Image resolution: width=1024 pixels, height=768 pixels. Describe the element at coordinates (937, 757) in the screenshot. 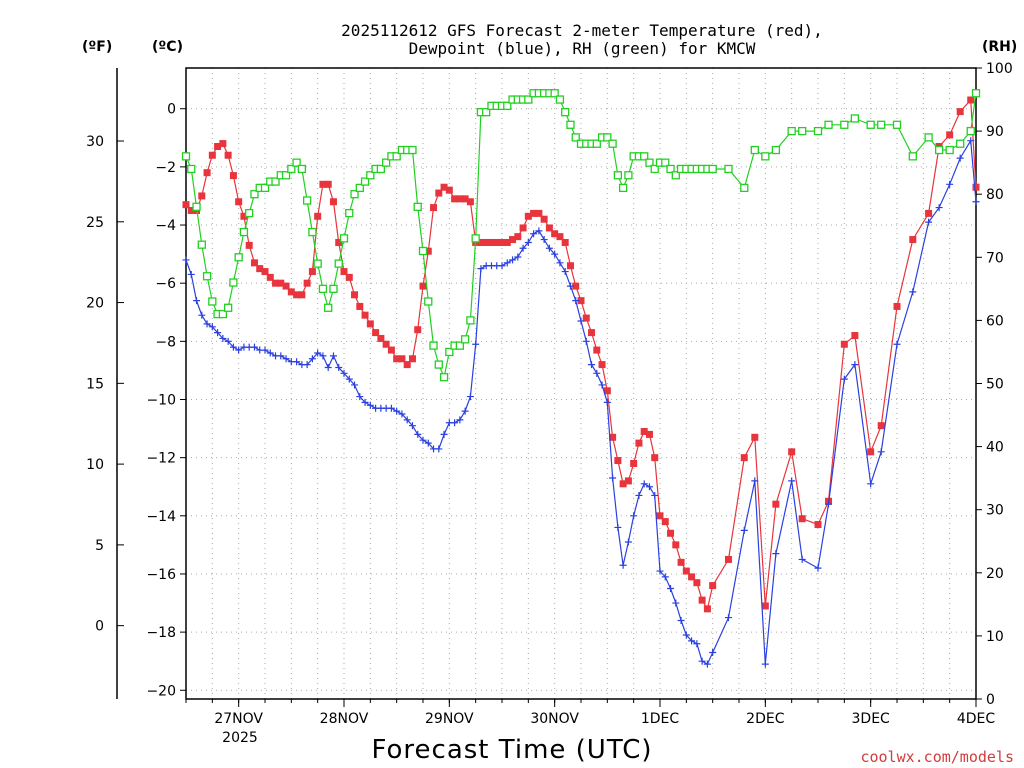

I see `credit-text: coolwx.com/models` at that location.